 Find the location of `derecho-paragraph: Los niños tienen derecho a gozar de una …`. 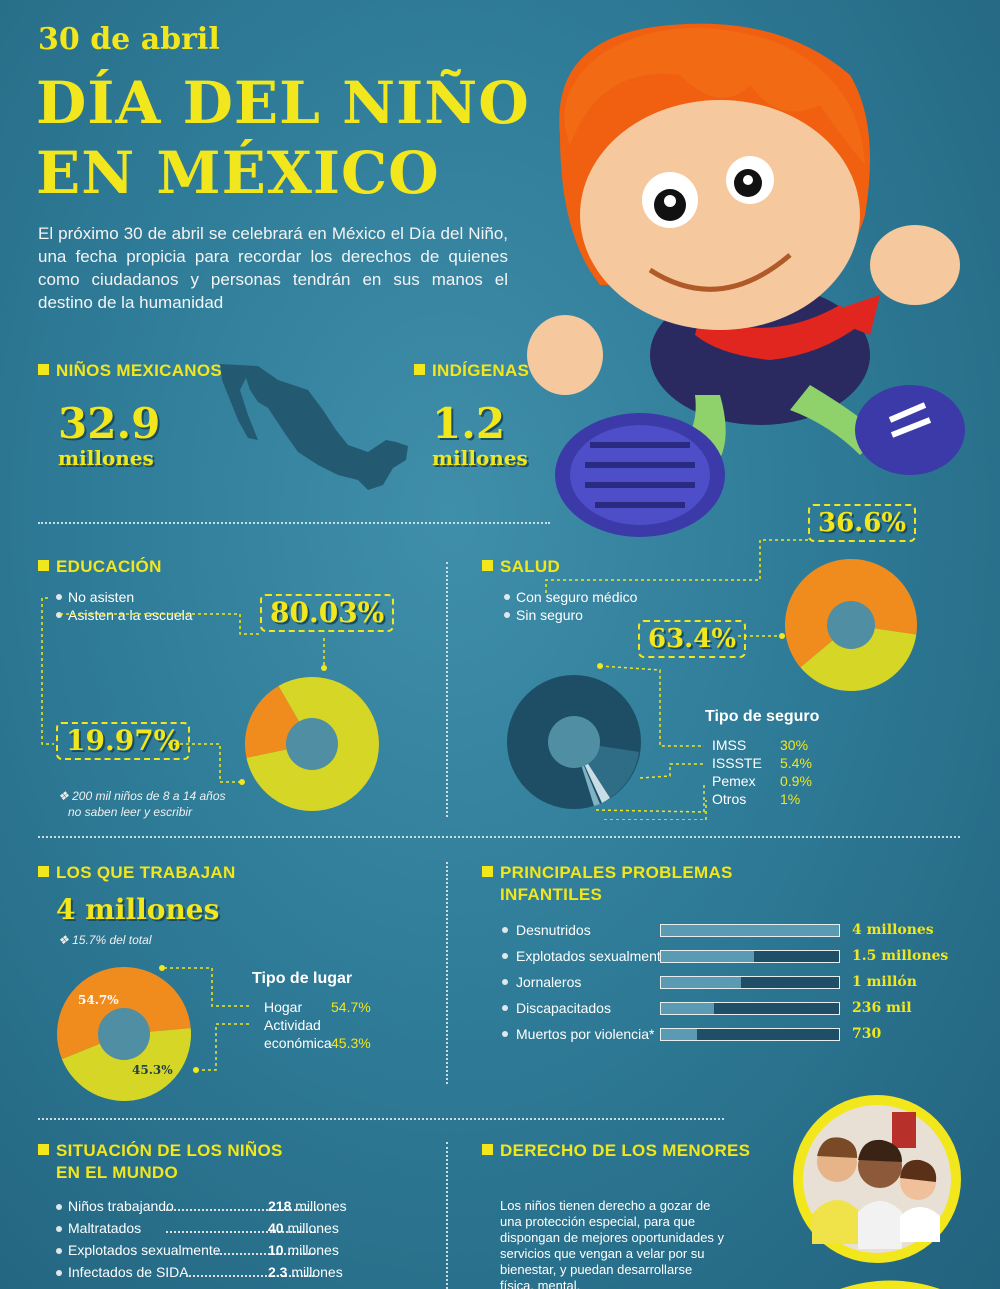

derecho-paragraph: Los niños tienen derecho a gozar de una … is located at coordinates (612, 1243).